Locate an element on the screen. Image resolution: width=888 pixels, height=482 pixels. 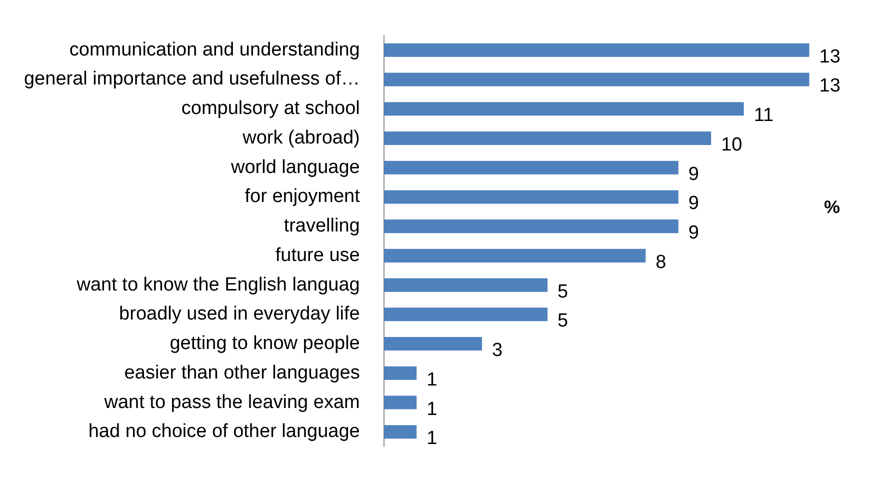
y-tick-label: easier than other languages is located at coordinates (242, 373).